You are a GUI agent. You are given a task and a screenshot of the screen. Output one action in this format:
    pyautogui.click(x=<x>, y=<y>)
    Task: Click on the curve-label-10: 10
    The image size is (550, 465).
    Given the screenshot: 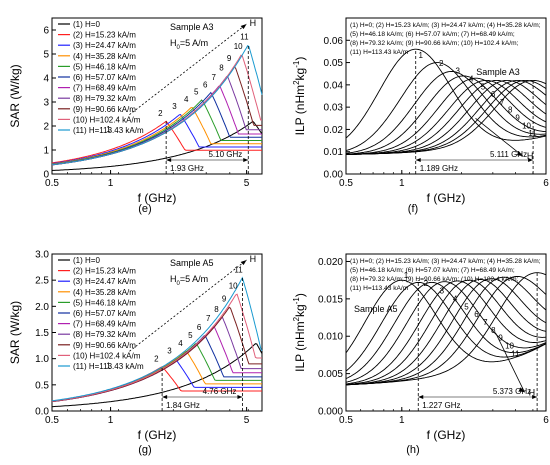 What is the action you would take?
    pyautogui.click(x=238, y=46)
    